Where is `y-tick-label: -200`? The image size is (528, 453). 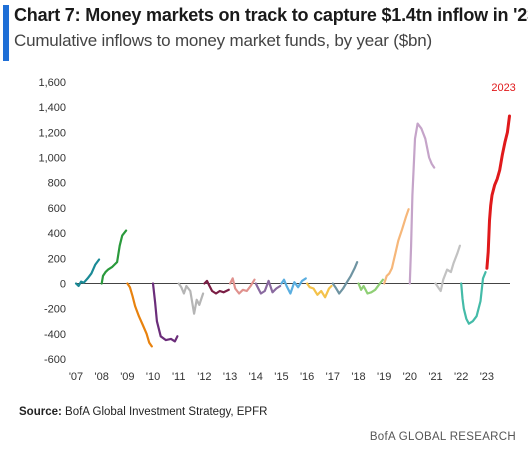
y-tick-label: -200 is located at coordinates (55, 310).